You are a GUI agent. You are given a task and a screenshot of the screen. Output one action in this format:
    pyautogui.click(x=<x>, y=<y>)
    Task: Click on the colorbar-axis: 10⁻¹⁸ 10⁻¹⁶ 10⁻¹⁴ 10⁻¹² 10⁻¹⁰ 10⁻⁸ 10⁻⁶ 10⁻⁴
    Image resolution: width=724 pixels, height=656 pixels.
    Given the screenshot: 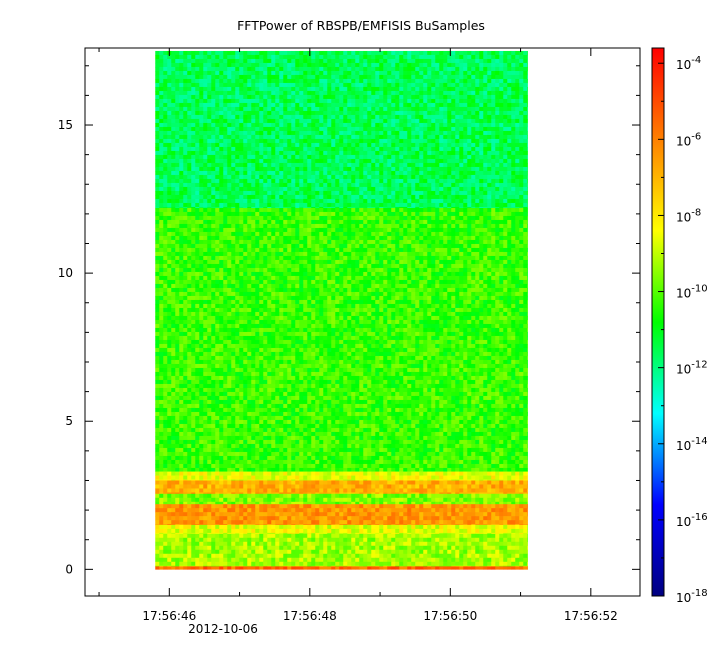 What is the action you would take?
    pyautogui.click(x=683, y=330)
    